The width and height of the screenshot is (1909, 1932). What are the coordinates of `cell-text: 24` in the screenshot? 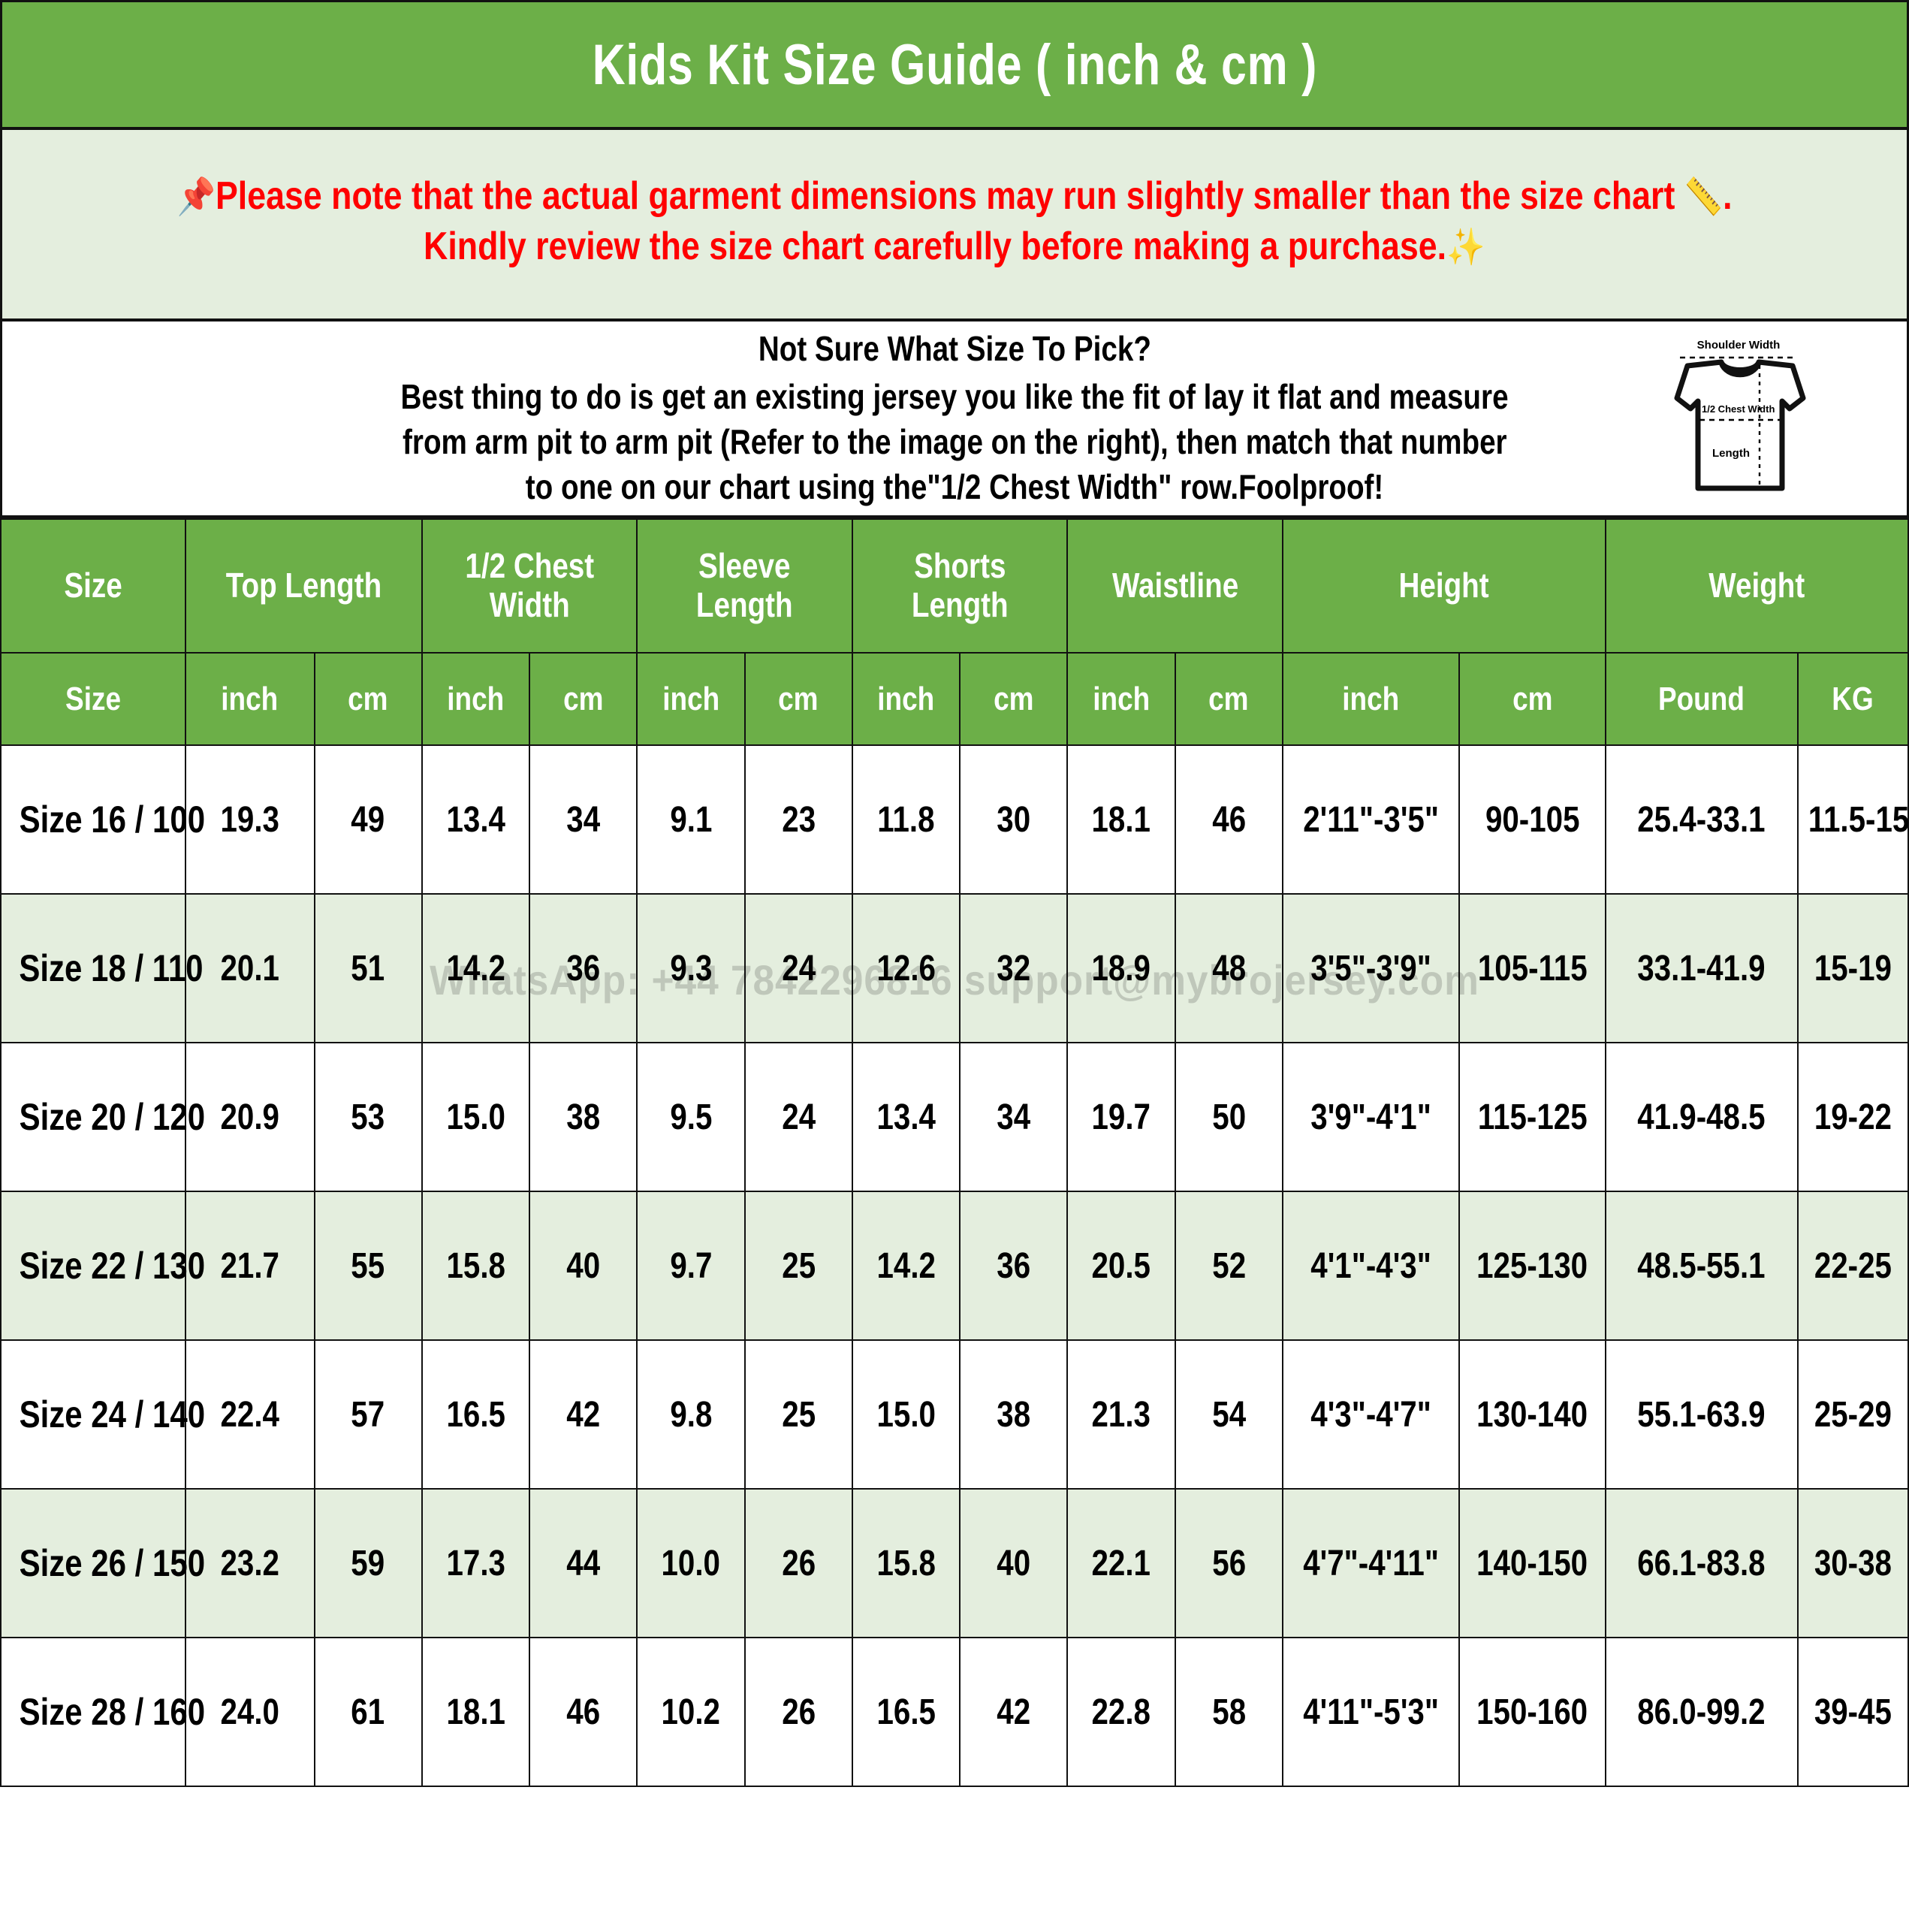 It's located at (798, 969).